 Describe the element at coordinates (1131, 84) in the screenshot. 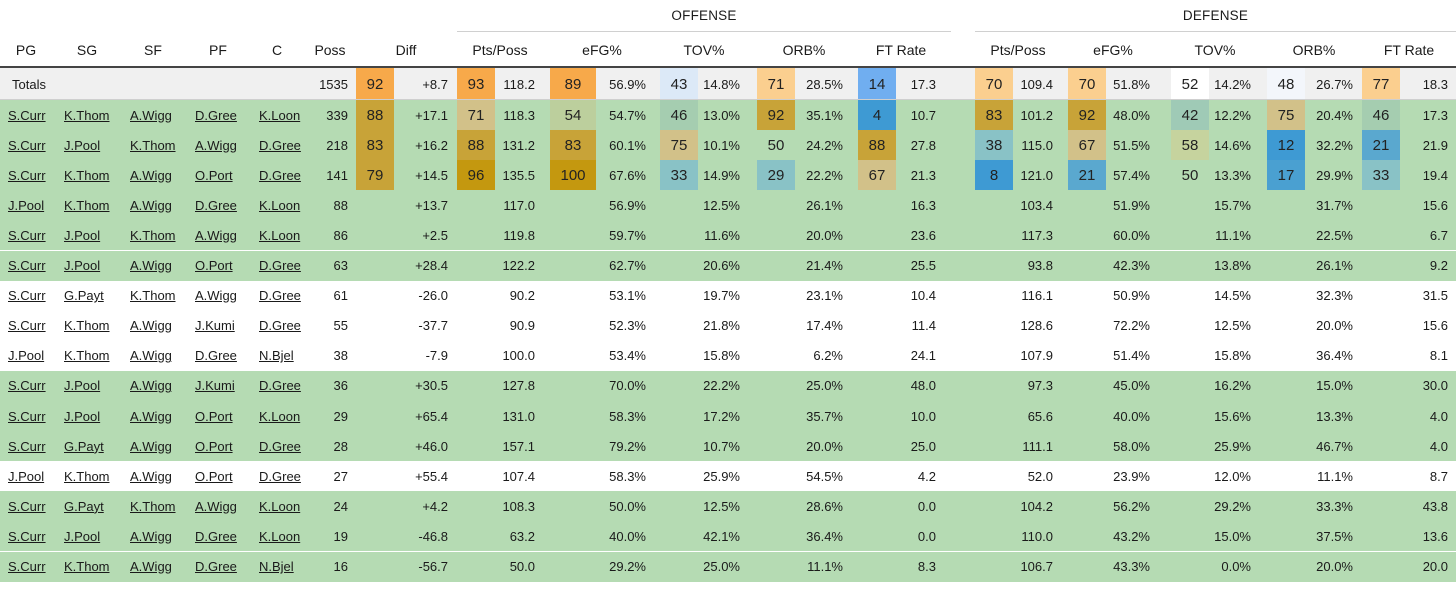

I see `totals-d_efg: 51.8%` at that location.